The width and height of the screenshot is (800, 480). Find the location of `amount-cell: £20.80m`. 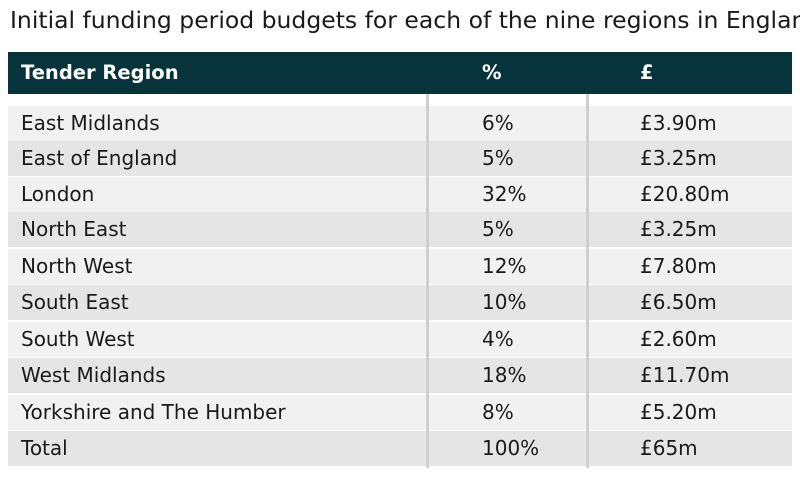

amount-cell: £20.80m is located at coordinates (685, 194).